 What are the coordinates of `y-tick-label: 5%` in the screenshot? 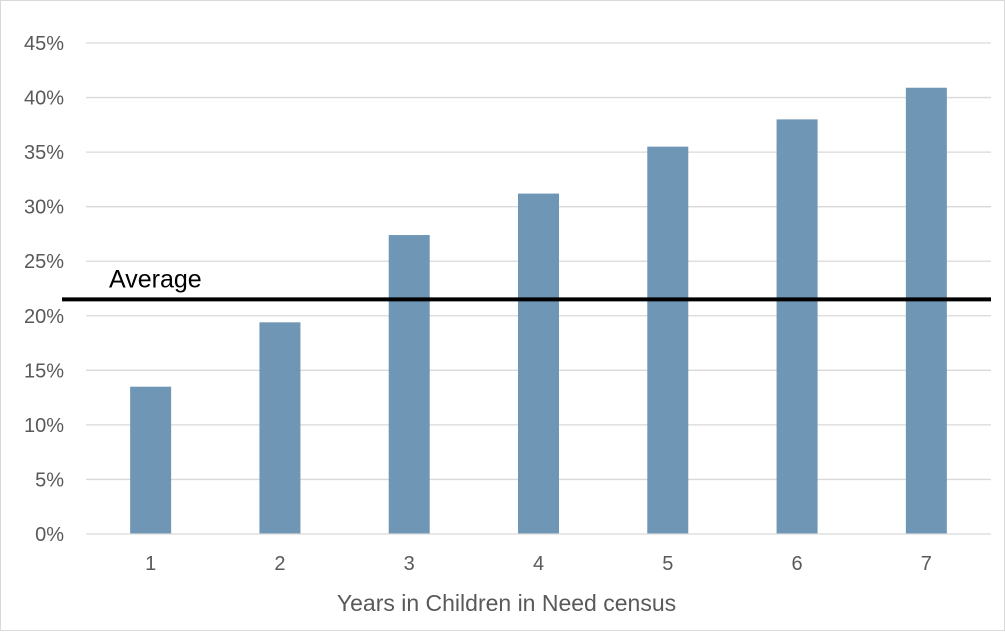 It's located at (49, 480).